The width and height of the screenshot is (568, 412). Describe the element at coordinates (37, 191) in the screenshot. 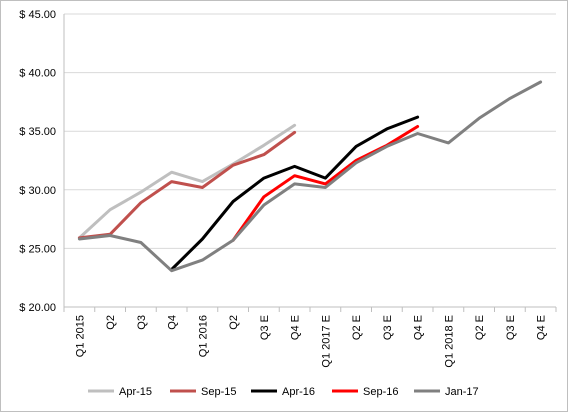

I see `y-tick-label: $ 30.00` at that location.